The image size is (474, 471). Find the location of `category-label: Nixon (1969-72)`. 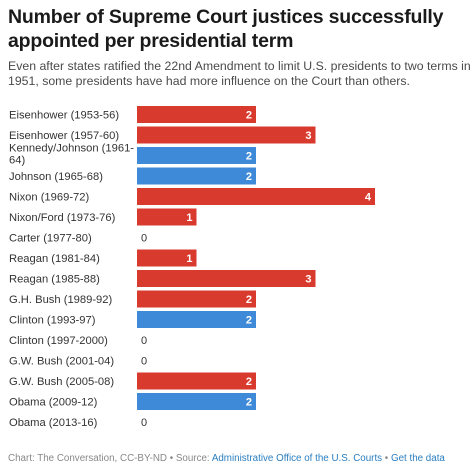

category-label: Nixon (1969-72) is located at coordinates (49, 198).